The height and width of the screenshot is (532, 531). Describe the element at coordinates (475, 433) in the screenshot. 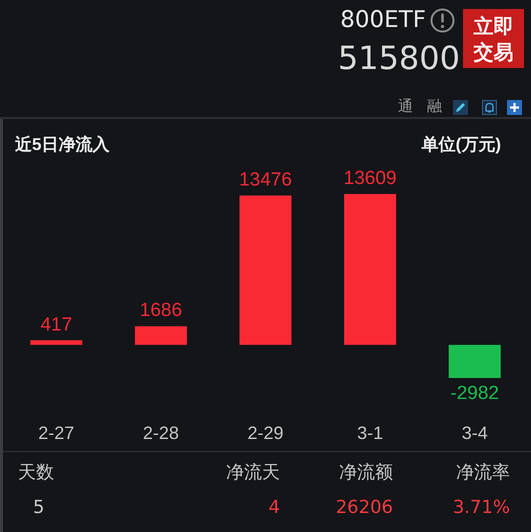

I see `x-tick-label: 3-4` at that location.